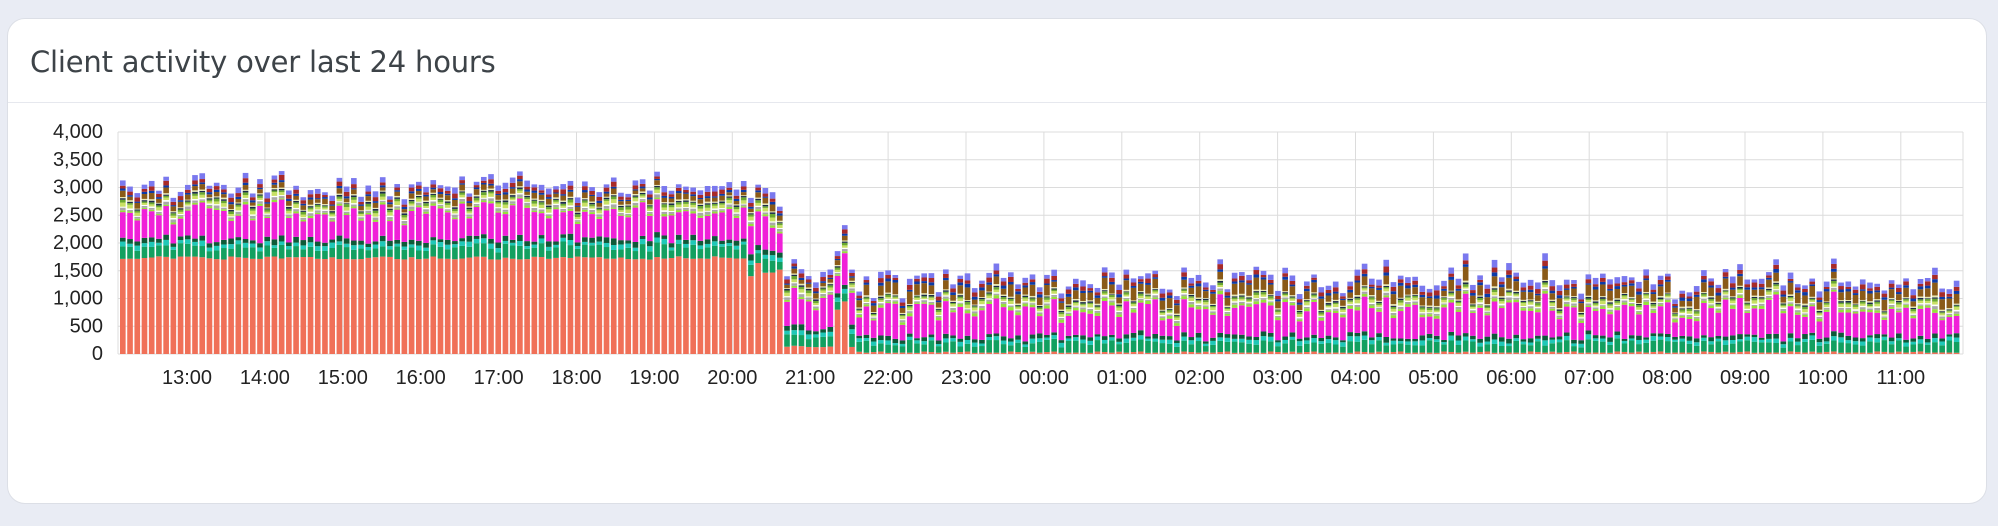 This screenshot has width=1998, height=526. What do you see at coordinates (1823, 378) in the screenshot?
I see `x-tick-label: 10:00` at bounding box center [1823, 378].